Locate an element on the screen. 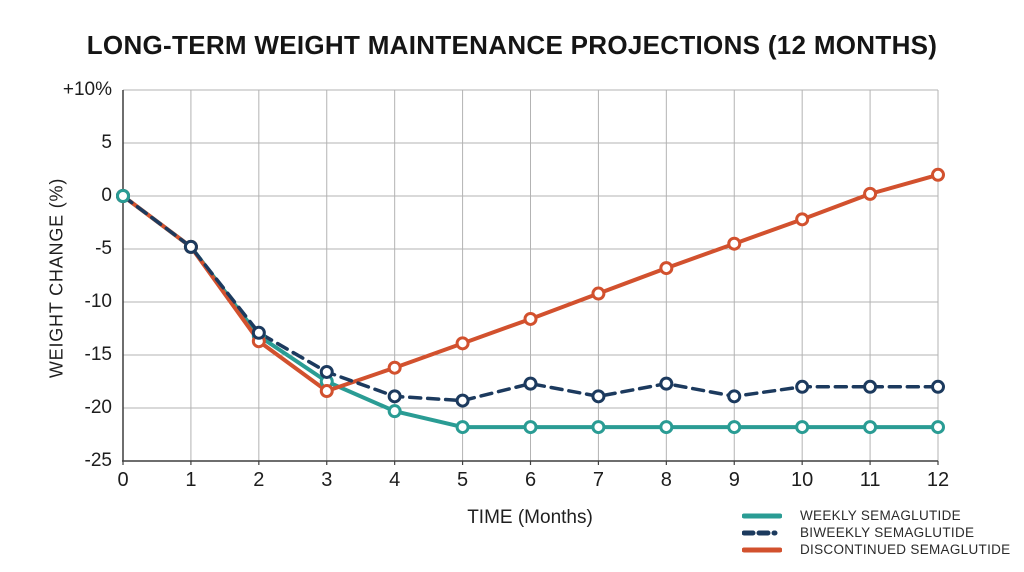 The height and width of the screenshot is (572, 1024). x-tick-label: 0 is located at coordinates (123, 480).